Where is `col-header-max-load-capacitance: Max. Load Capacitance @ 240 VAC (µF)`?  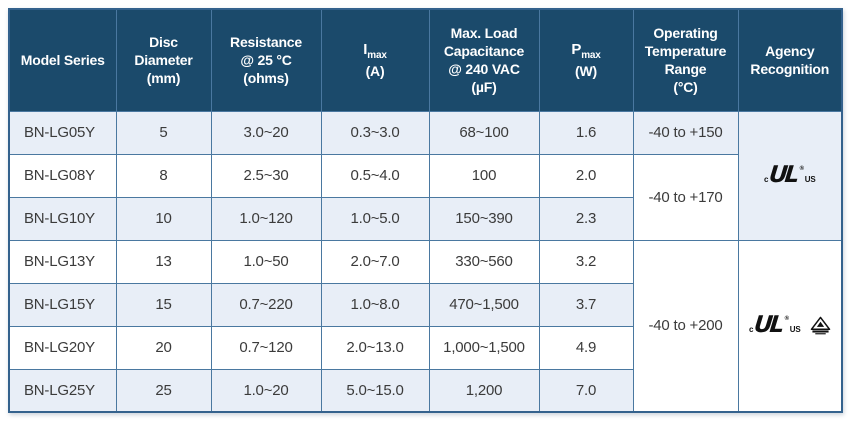 col-header-max-load-capacitance: Max. Load Capacitance @ 240 VAC (µF) is located at coordinates (484, 60).